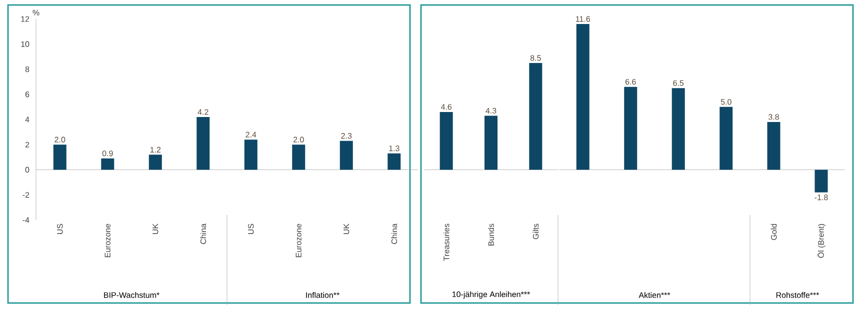 The image size is (857, 323). Describe the element at coordinates (583, 19) in the screenshot. I see `data-label: 11.6` at that location.